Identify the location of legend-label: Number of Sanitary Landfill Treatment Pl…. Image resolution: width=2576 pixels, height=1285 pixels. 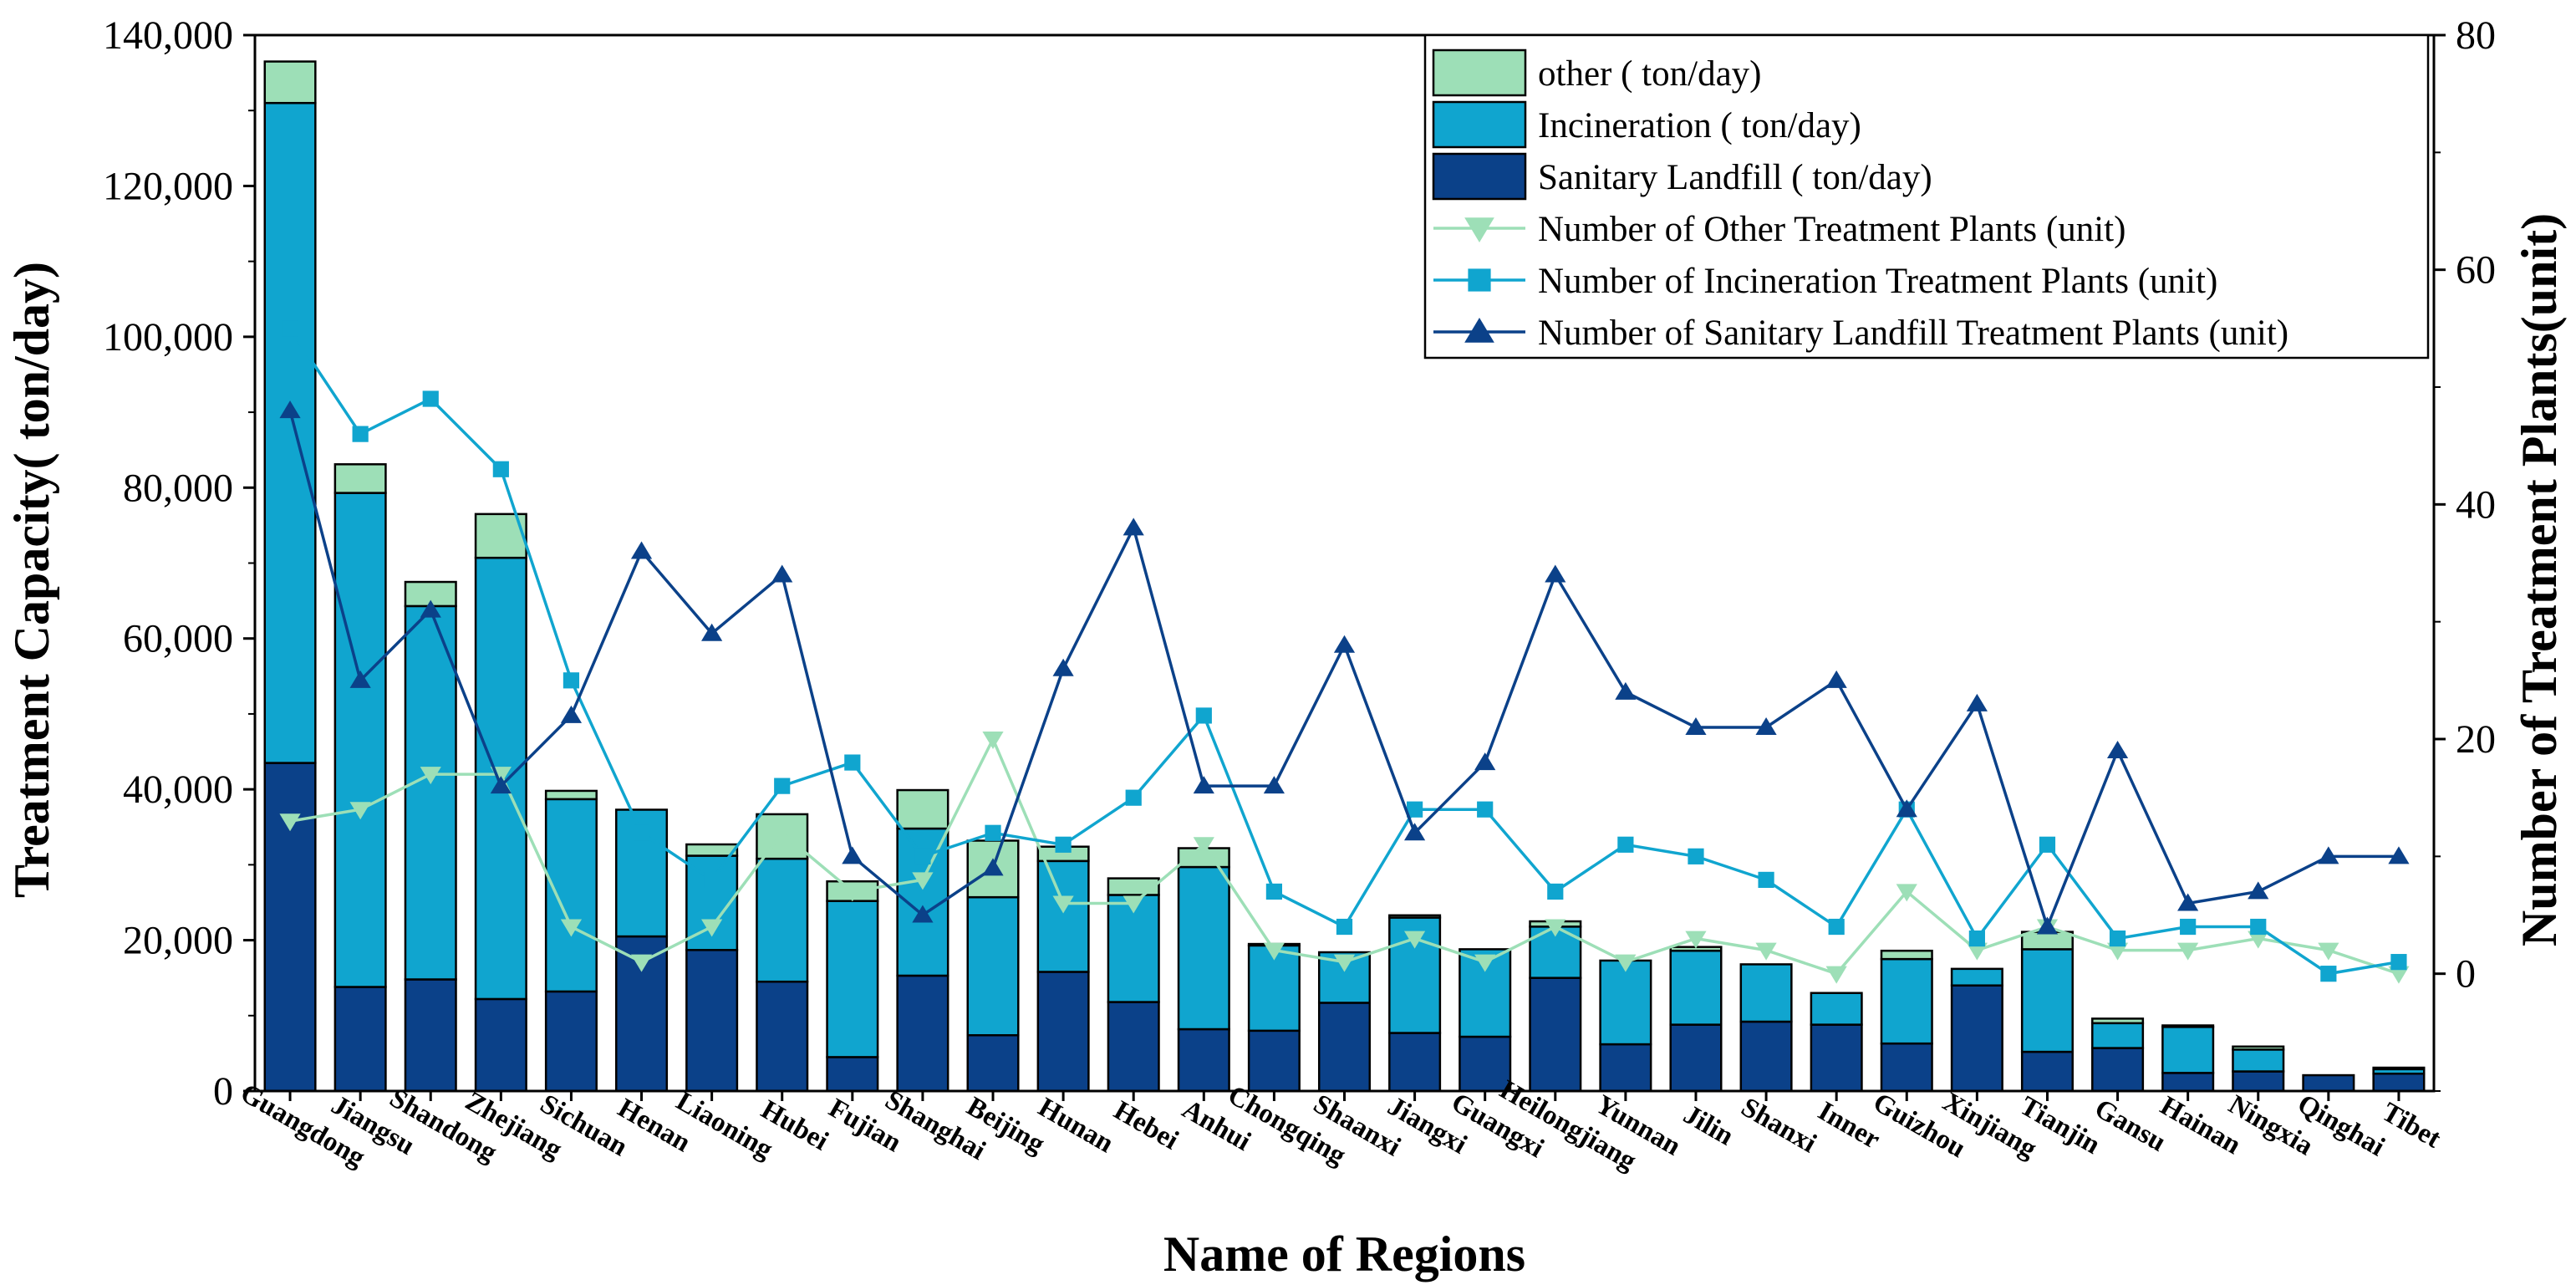
(1913, 333).